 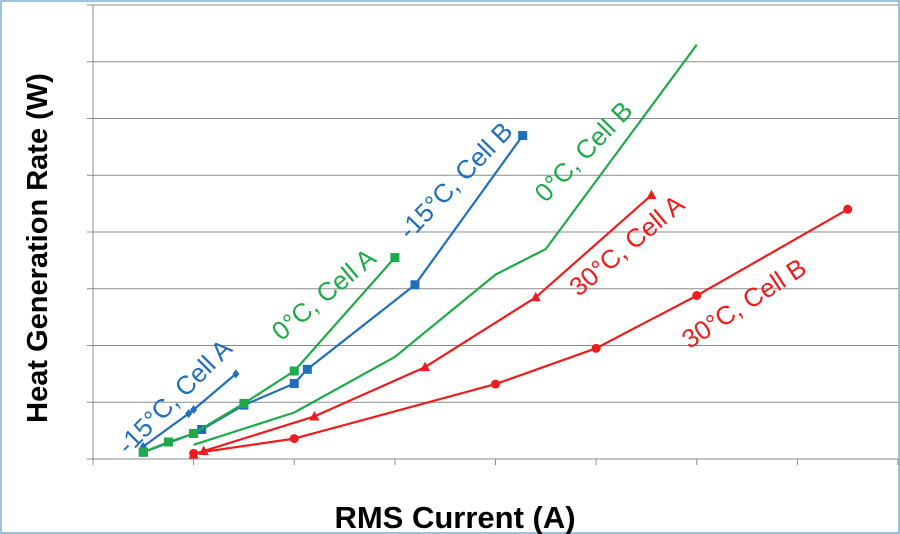 I want to click on series-1-line, so click(x=189, y=410).